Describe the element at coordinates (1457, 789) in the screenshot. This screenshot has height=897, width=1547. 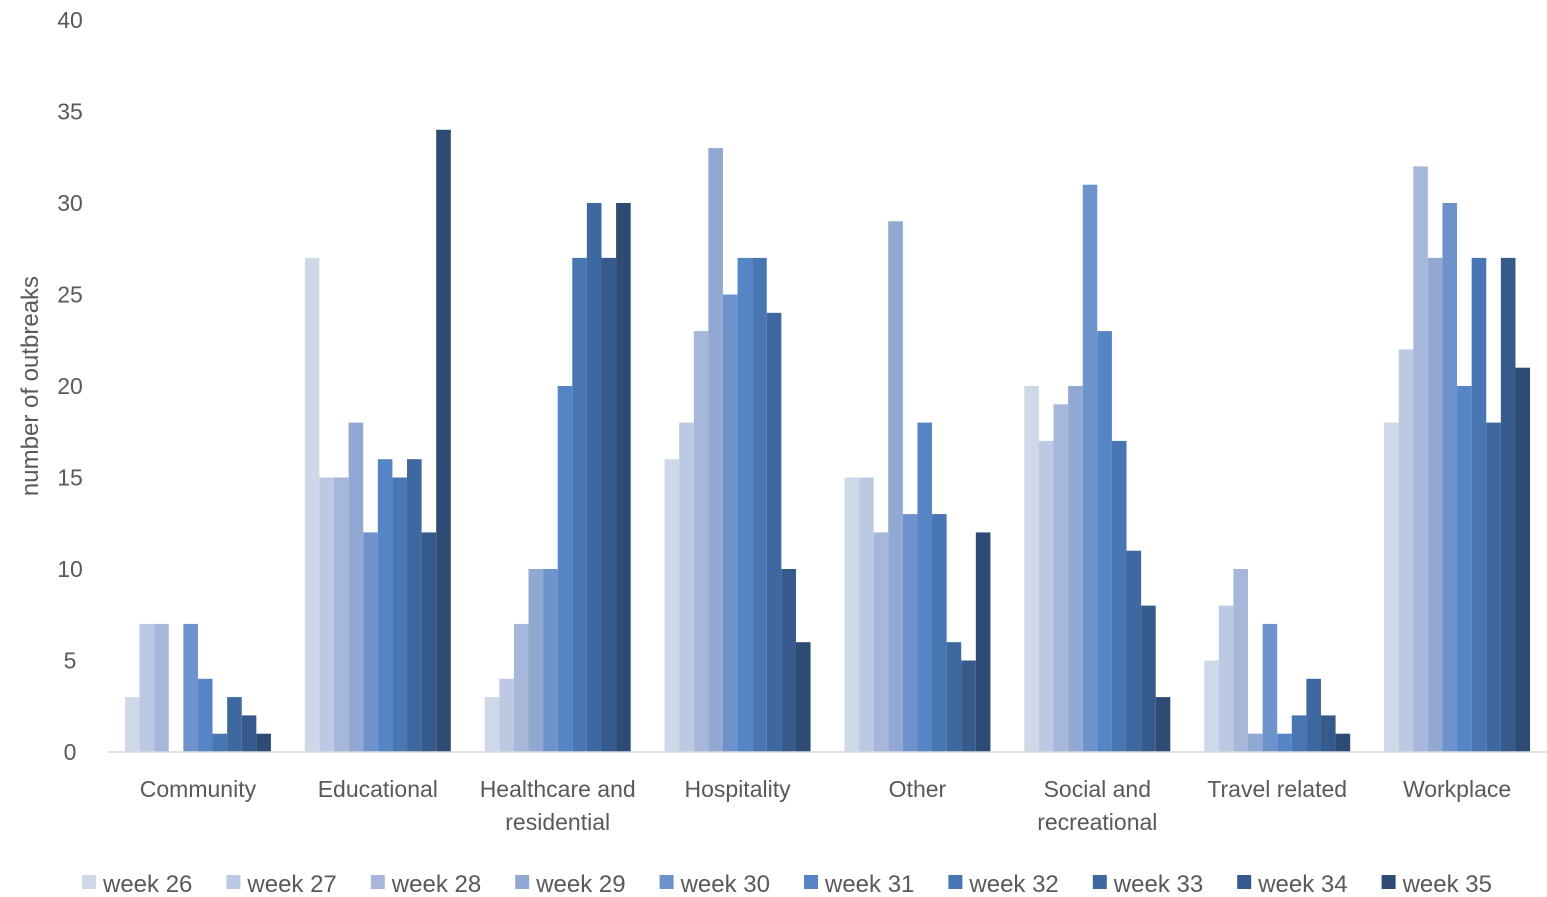
I see `x-category-label: Workplace` at that location.